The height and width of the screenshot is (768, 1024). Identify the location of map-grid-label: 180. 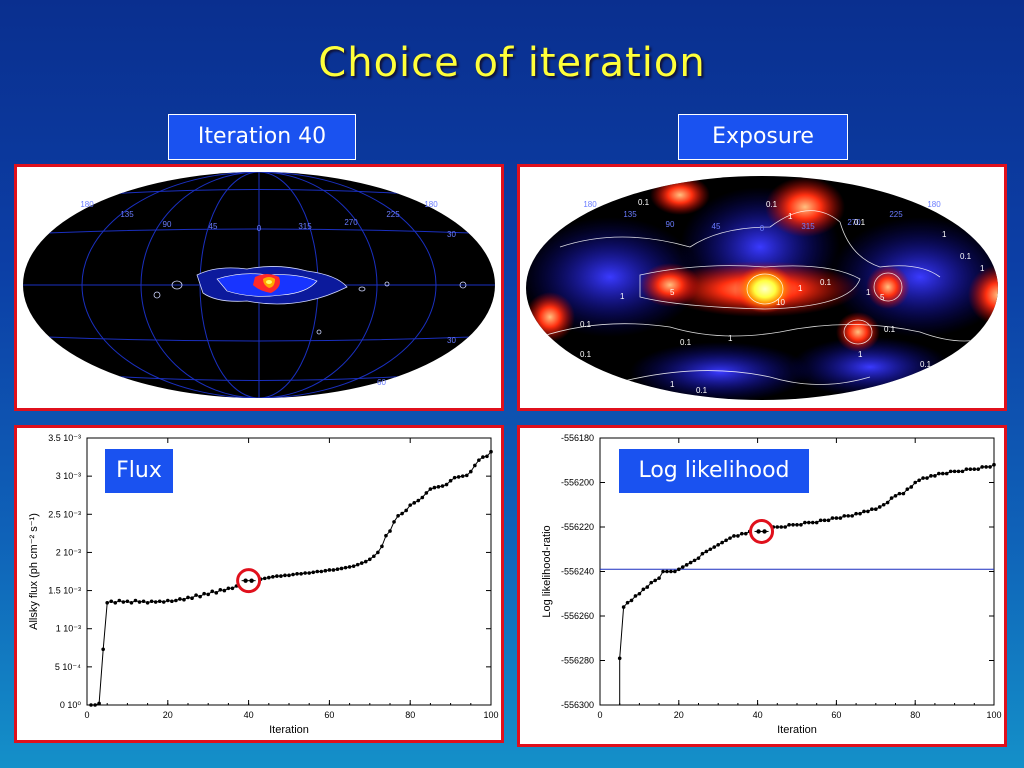
(590, 204).